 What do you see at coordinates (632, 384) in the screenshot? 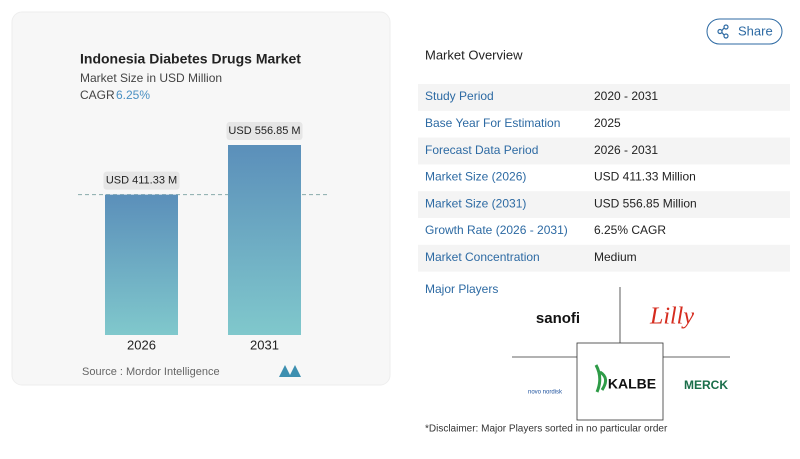
I see `logo-kalbe: KALBE` at bounding box center [632, 384].